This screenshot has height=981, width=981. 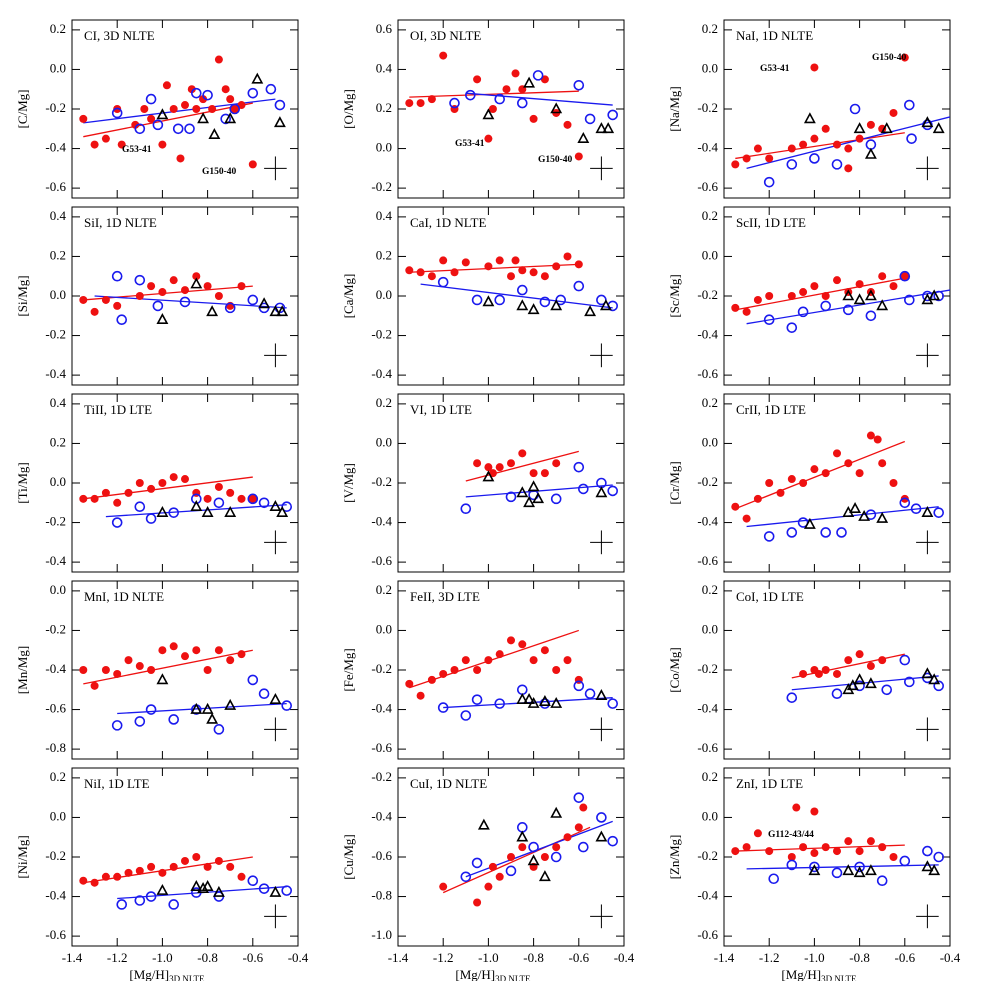 What do you see at coordinates (118, 409) in the screenshot?
I see `panel-title: TiII, 1D LTE` at bounding box center [118, 409].